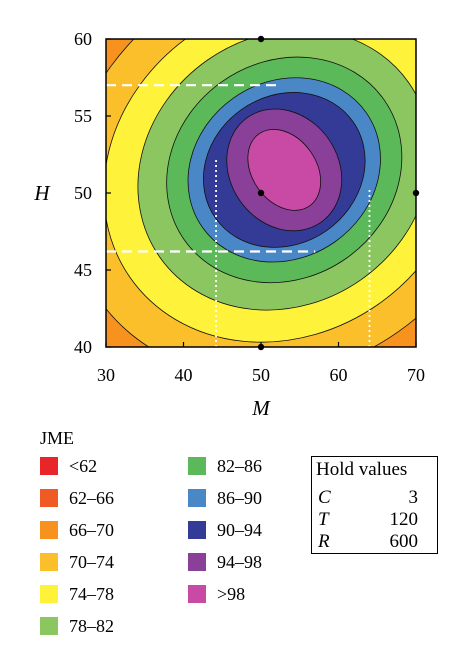  Describe the element at coordinates (404, 541) in the screenshot. I see `hold-value: 600` at that location.